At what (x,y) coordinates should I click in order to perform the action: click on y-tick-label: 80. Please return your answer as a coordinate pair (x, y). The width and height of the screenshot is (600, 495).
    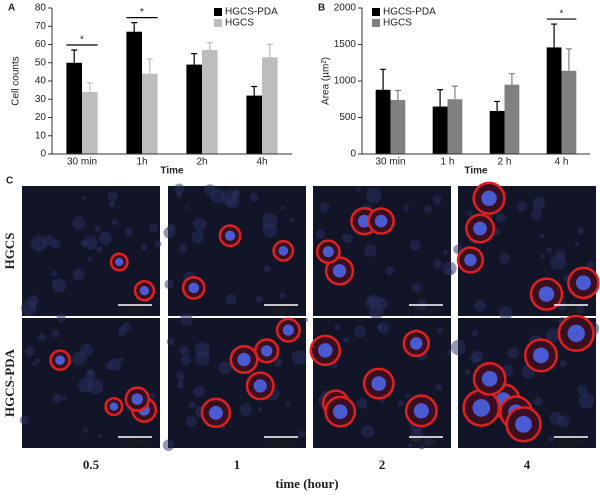
    Looking at the image, I should click on (41, 8).